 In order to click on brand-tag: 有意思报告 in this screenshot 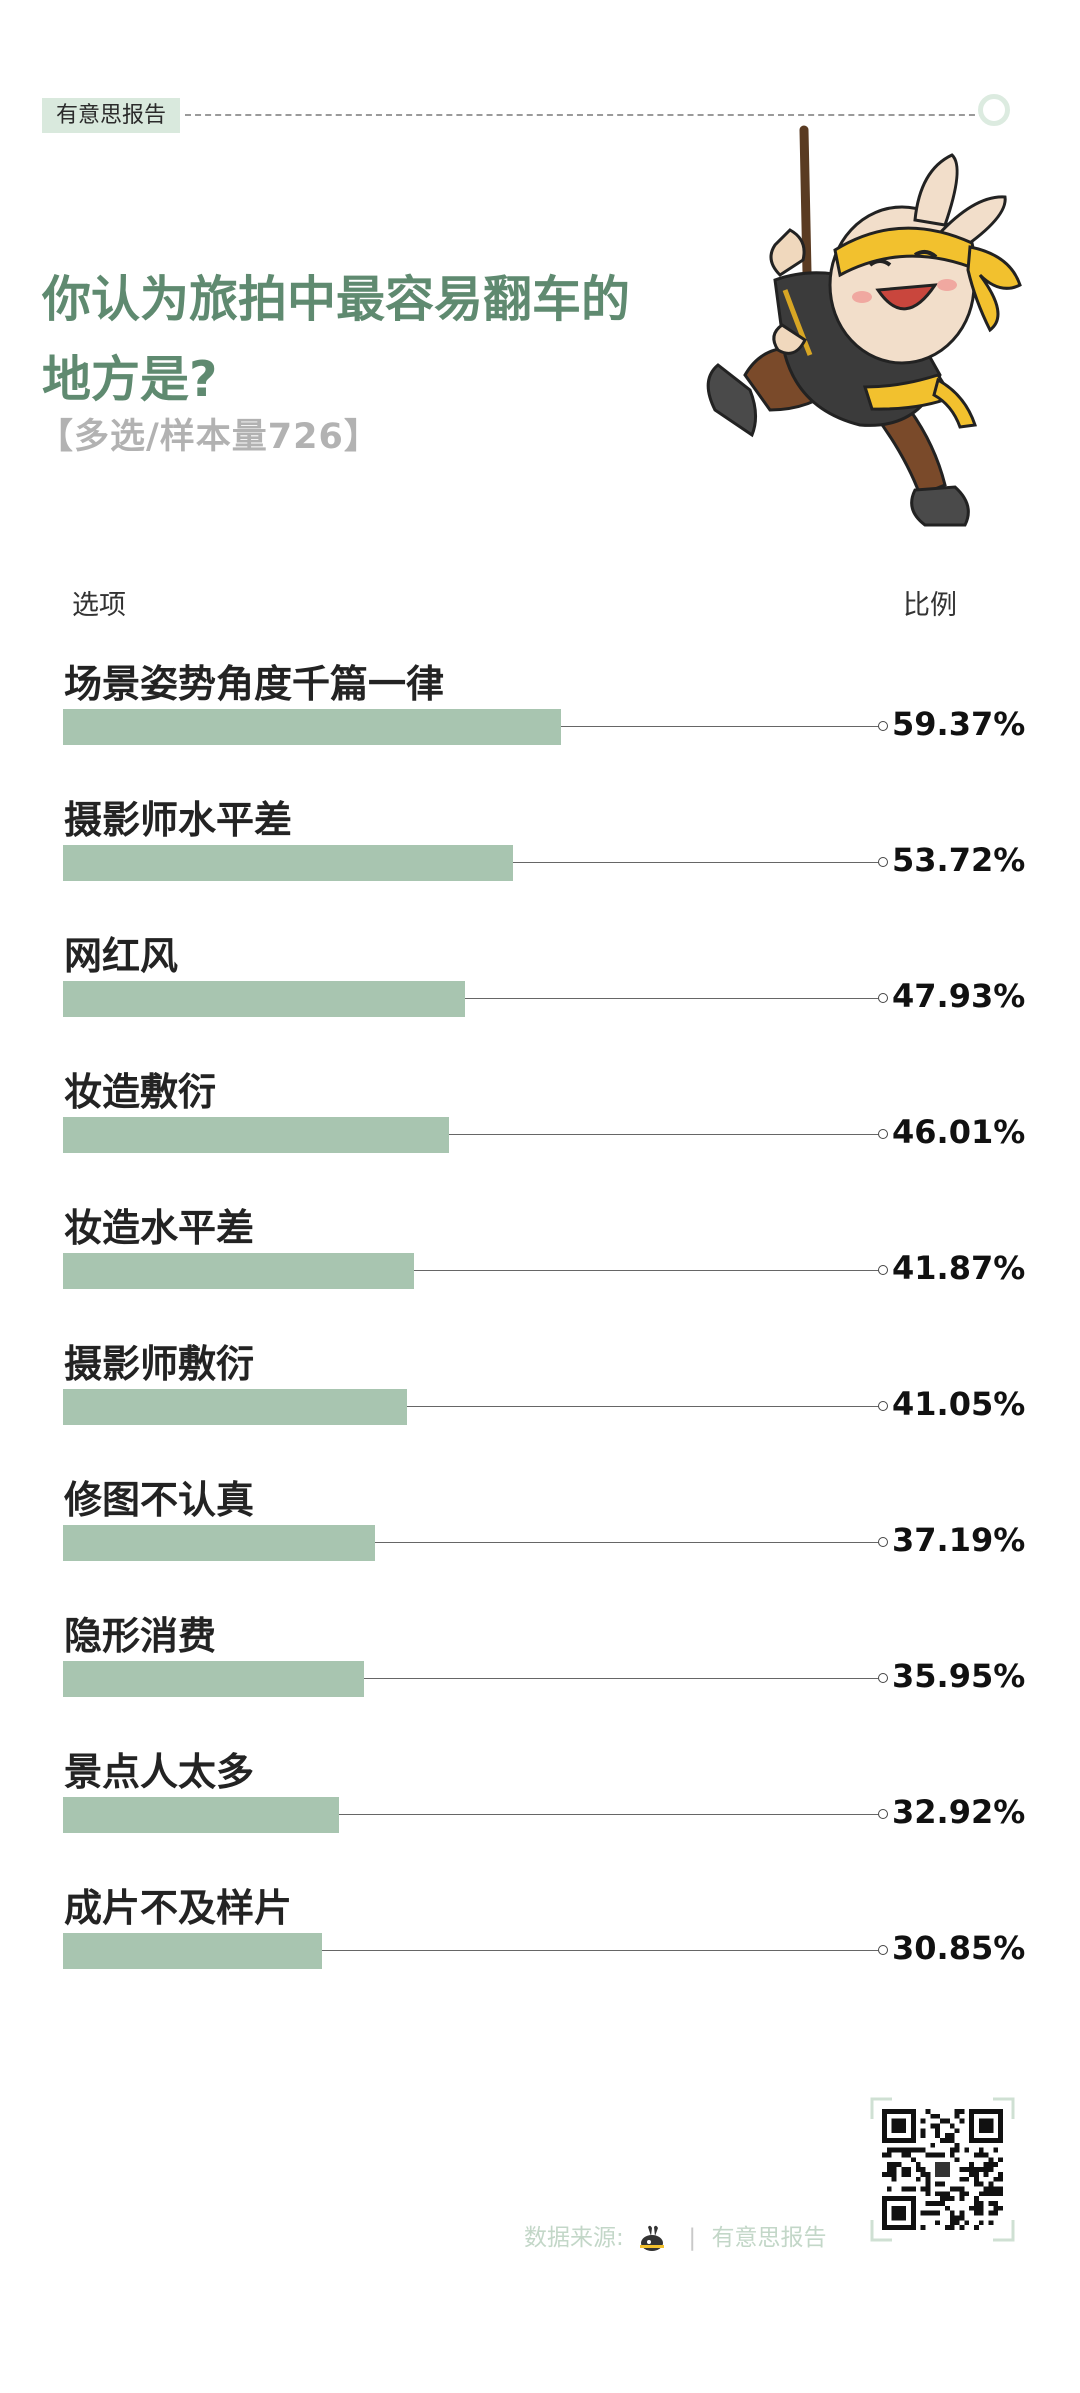, I will do `click(111, 115)`.